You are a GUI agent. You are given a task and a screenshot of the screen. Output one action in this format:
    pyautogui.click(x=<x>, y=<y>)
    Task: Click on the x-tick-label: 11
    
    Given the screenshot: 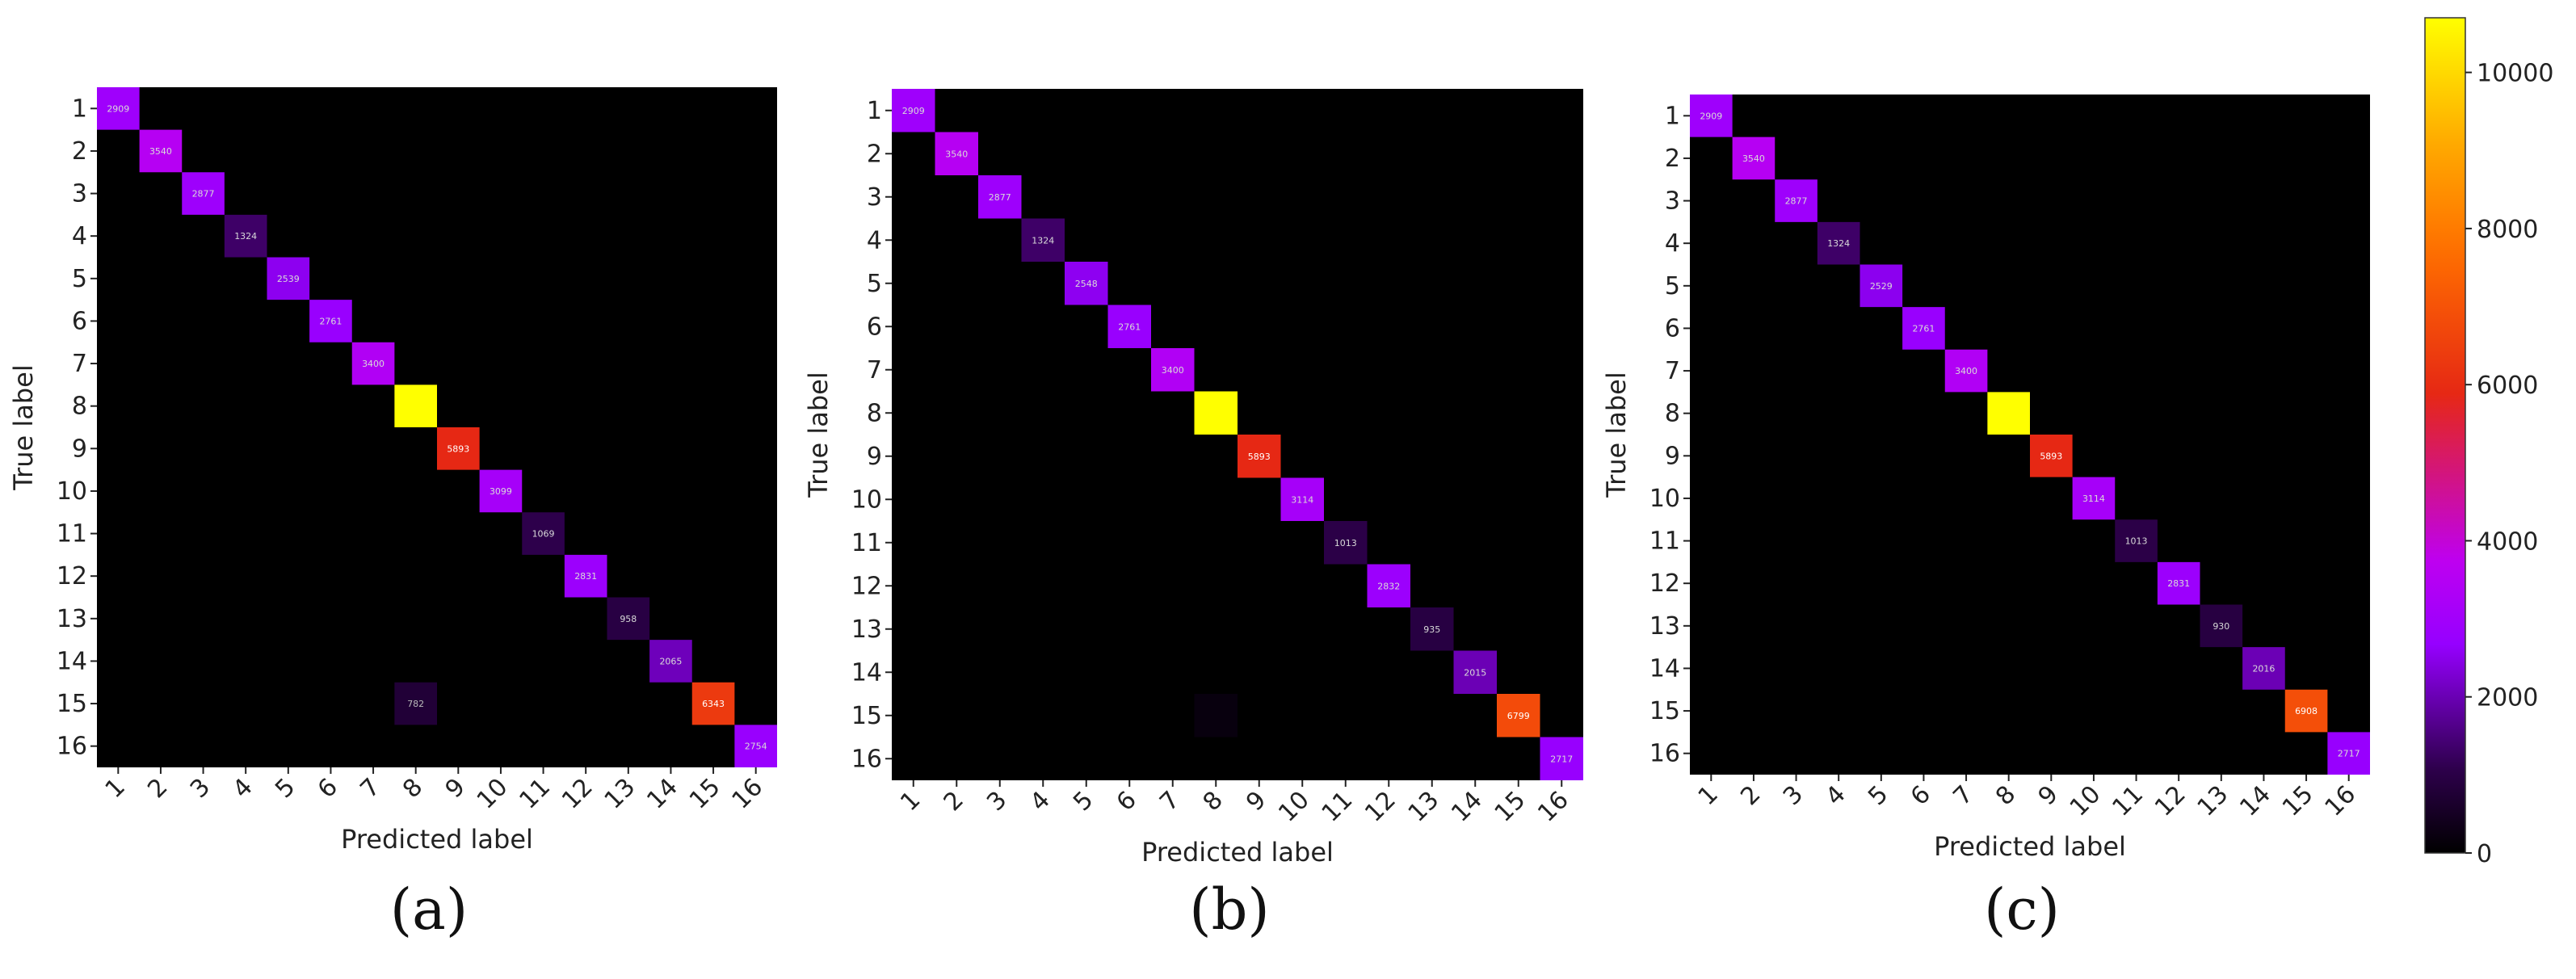 What is the action you would take?
    pyautogui.click(x=535, y=794)
    